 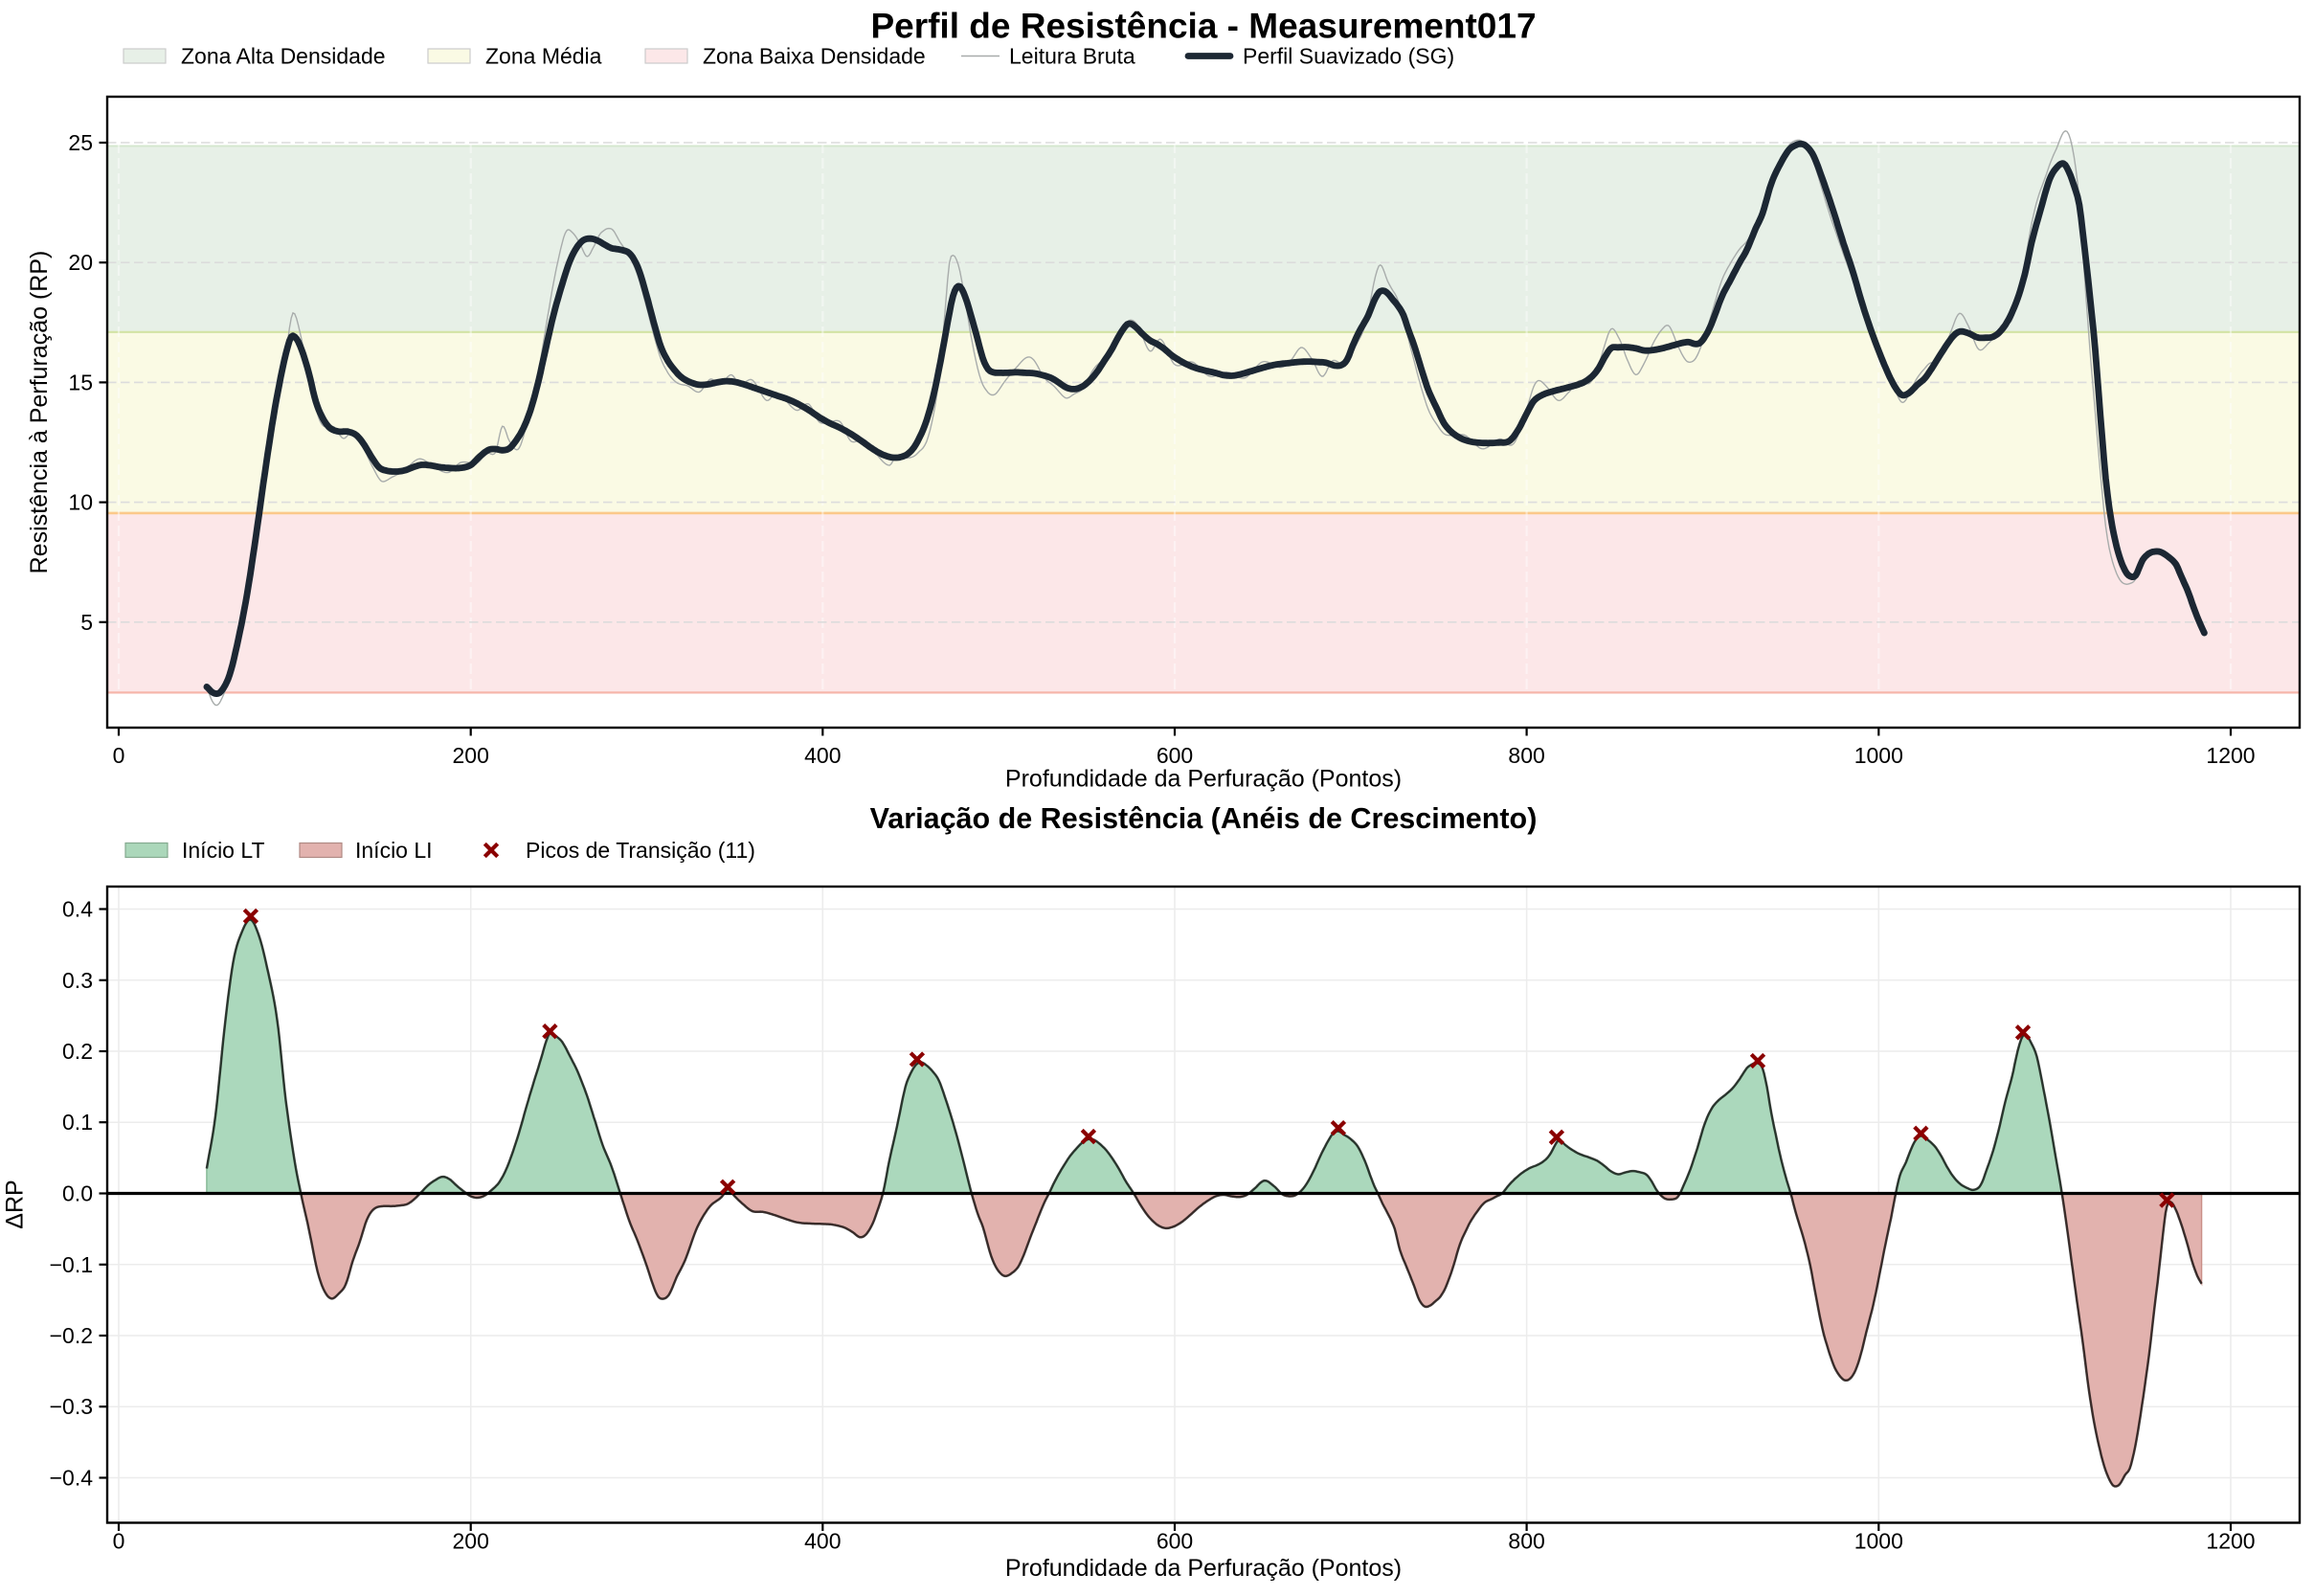 What do you see at coordinates (78, 909) in the screenshot?
I see `svg-text: 0.4` at bounding box center [78, 909].